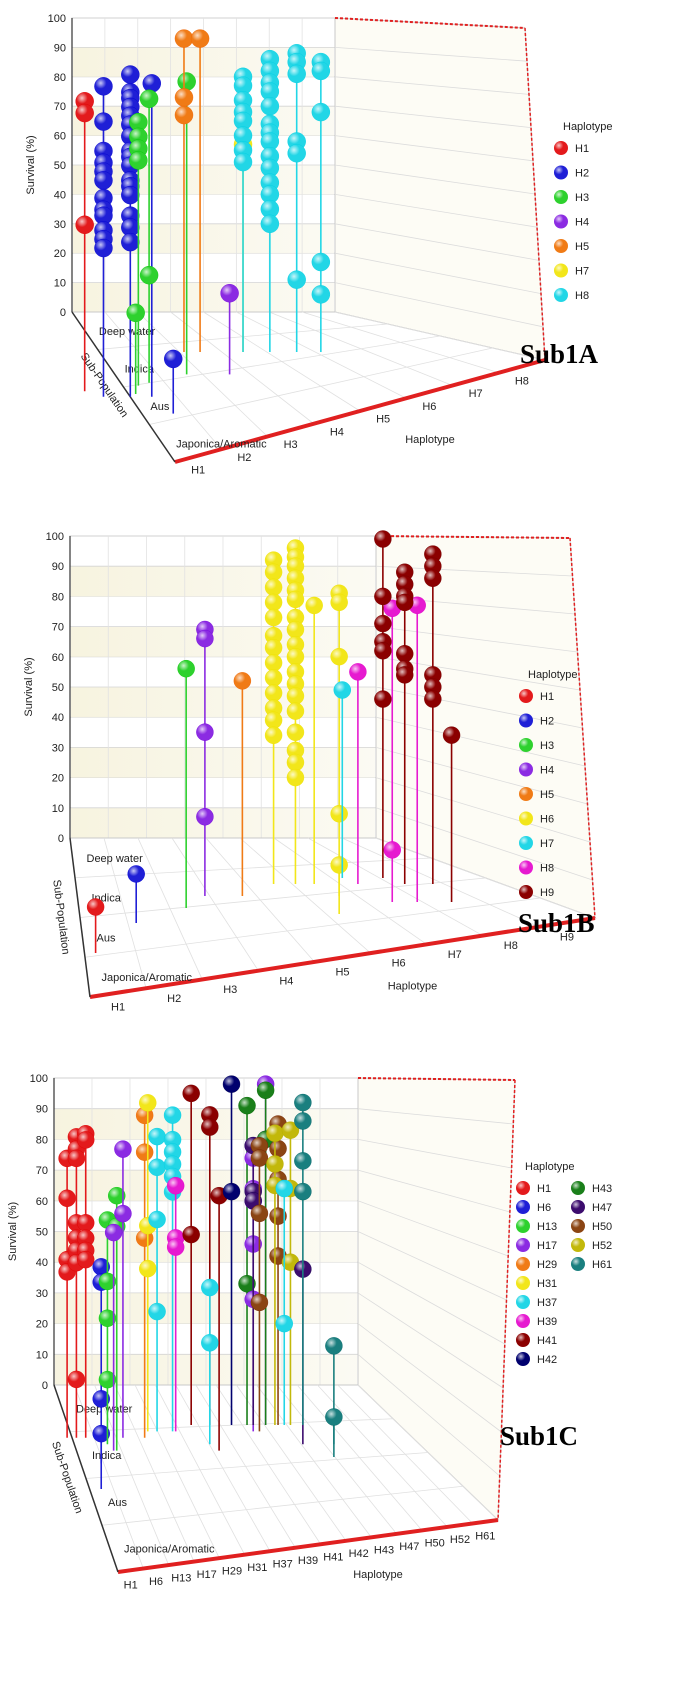 Image resolution: width=685 pixels, height=1699 pixels. I want to click on side-top-edge, so click(473, 537).